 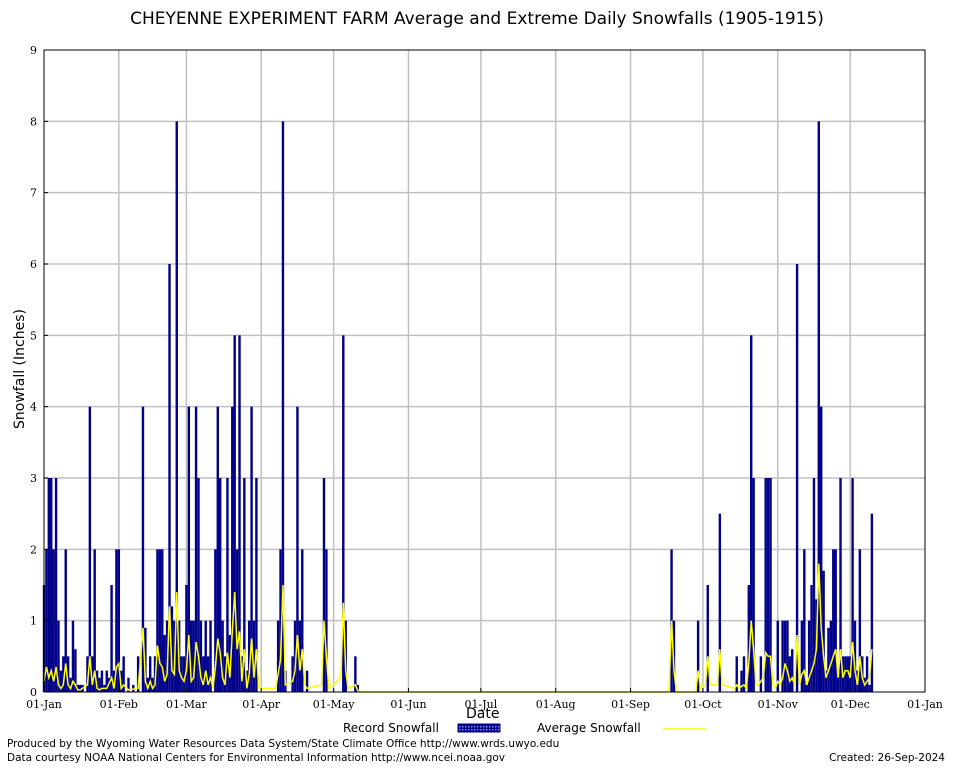 What do you see at coordinates (589, 728) in the screenshot?
I see `legend-average-label: Average Snowfall` at bounding box center [589, 728].